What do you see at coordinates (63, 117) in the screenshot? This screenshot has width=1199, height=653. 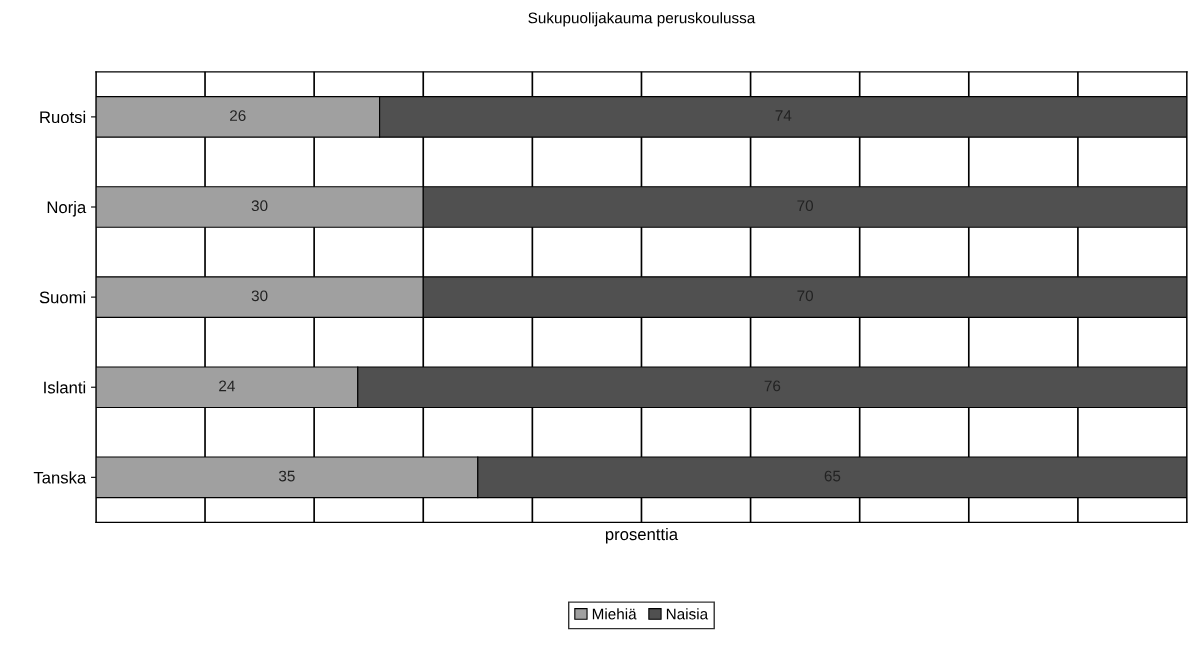 I see `y-tick-label: Ruotsi` at bounding box center [63, 117].